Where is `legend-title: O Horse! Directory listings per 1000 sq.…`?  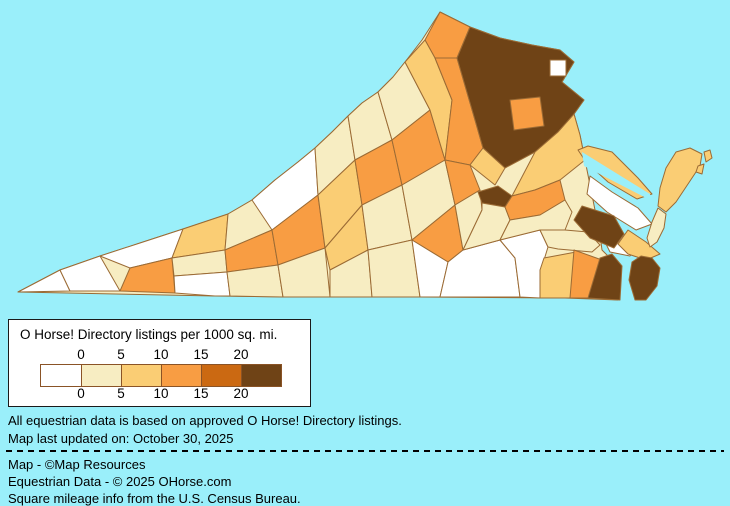
legend-title: O Horse! Directory listings per 1000 sq.… is located at coordinates (149, 334).